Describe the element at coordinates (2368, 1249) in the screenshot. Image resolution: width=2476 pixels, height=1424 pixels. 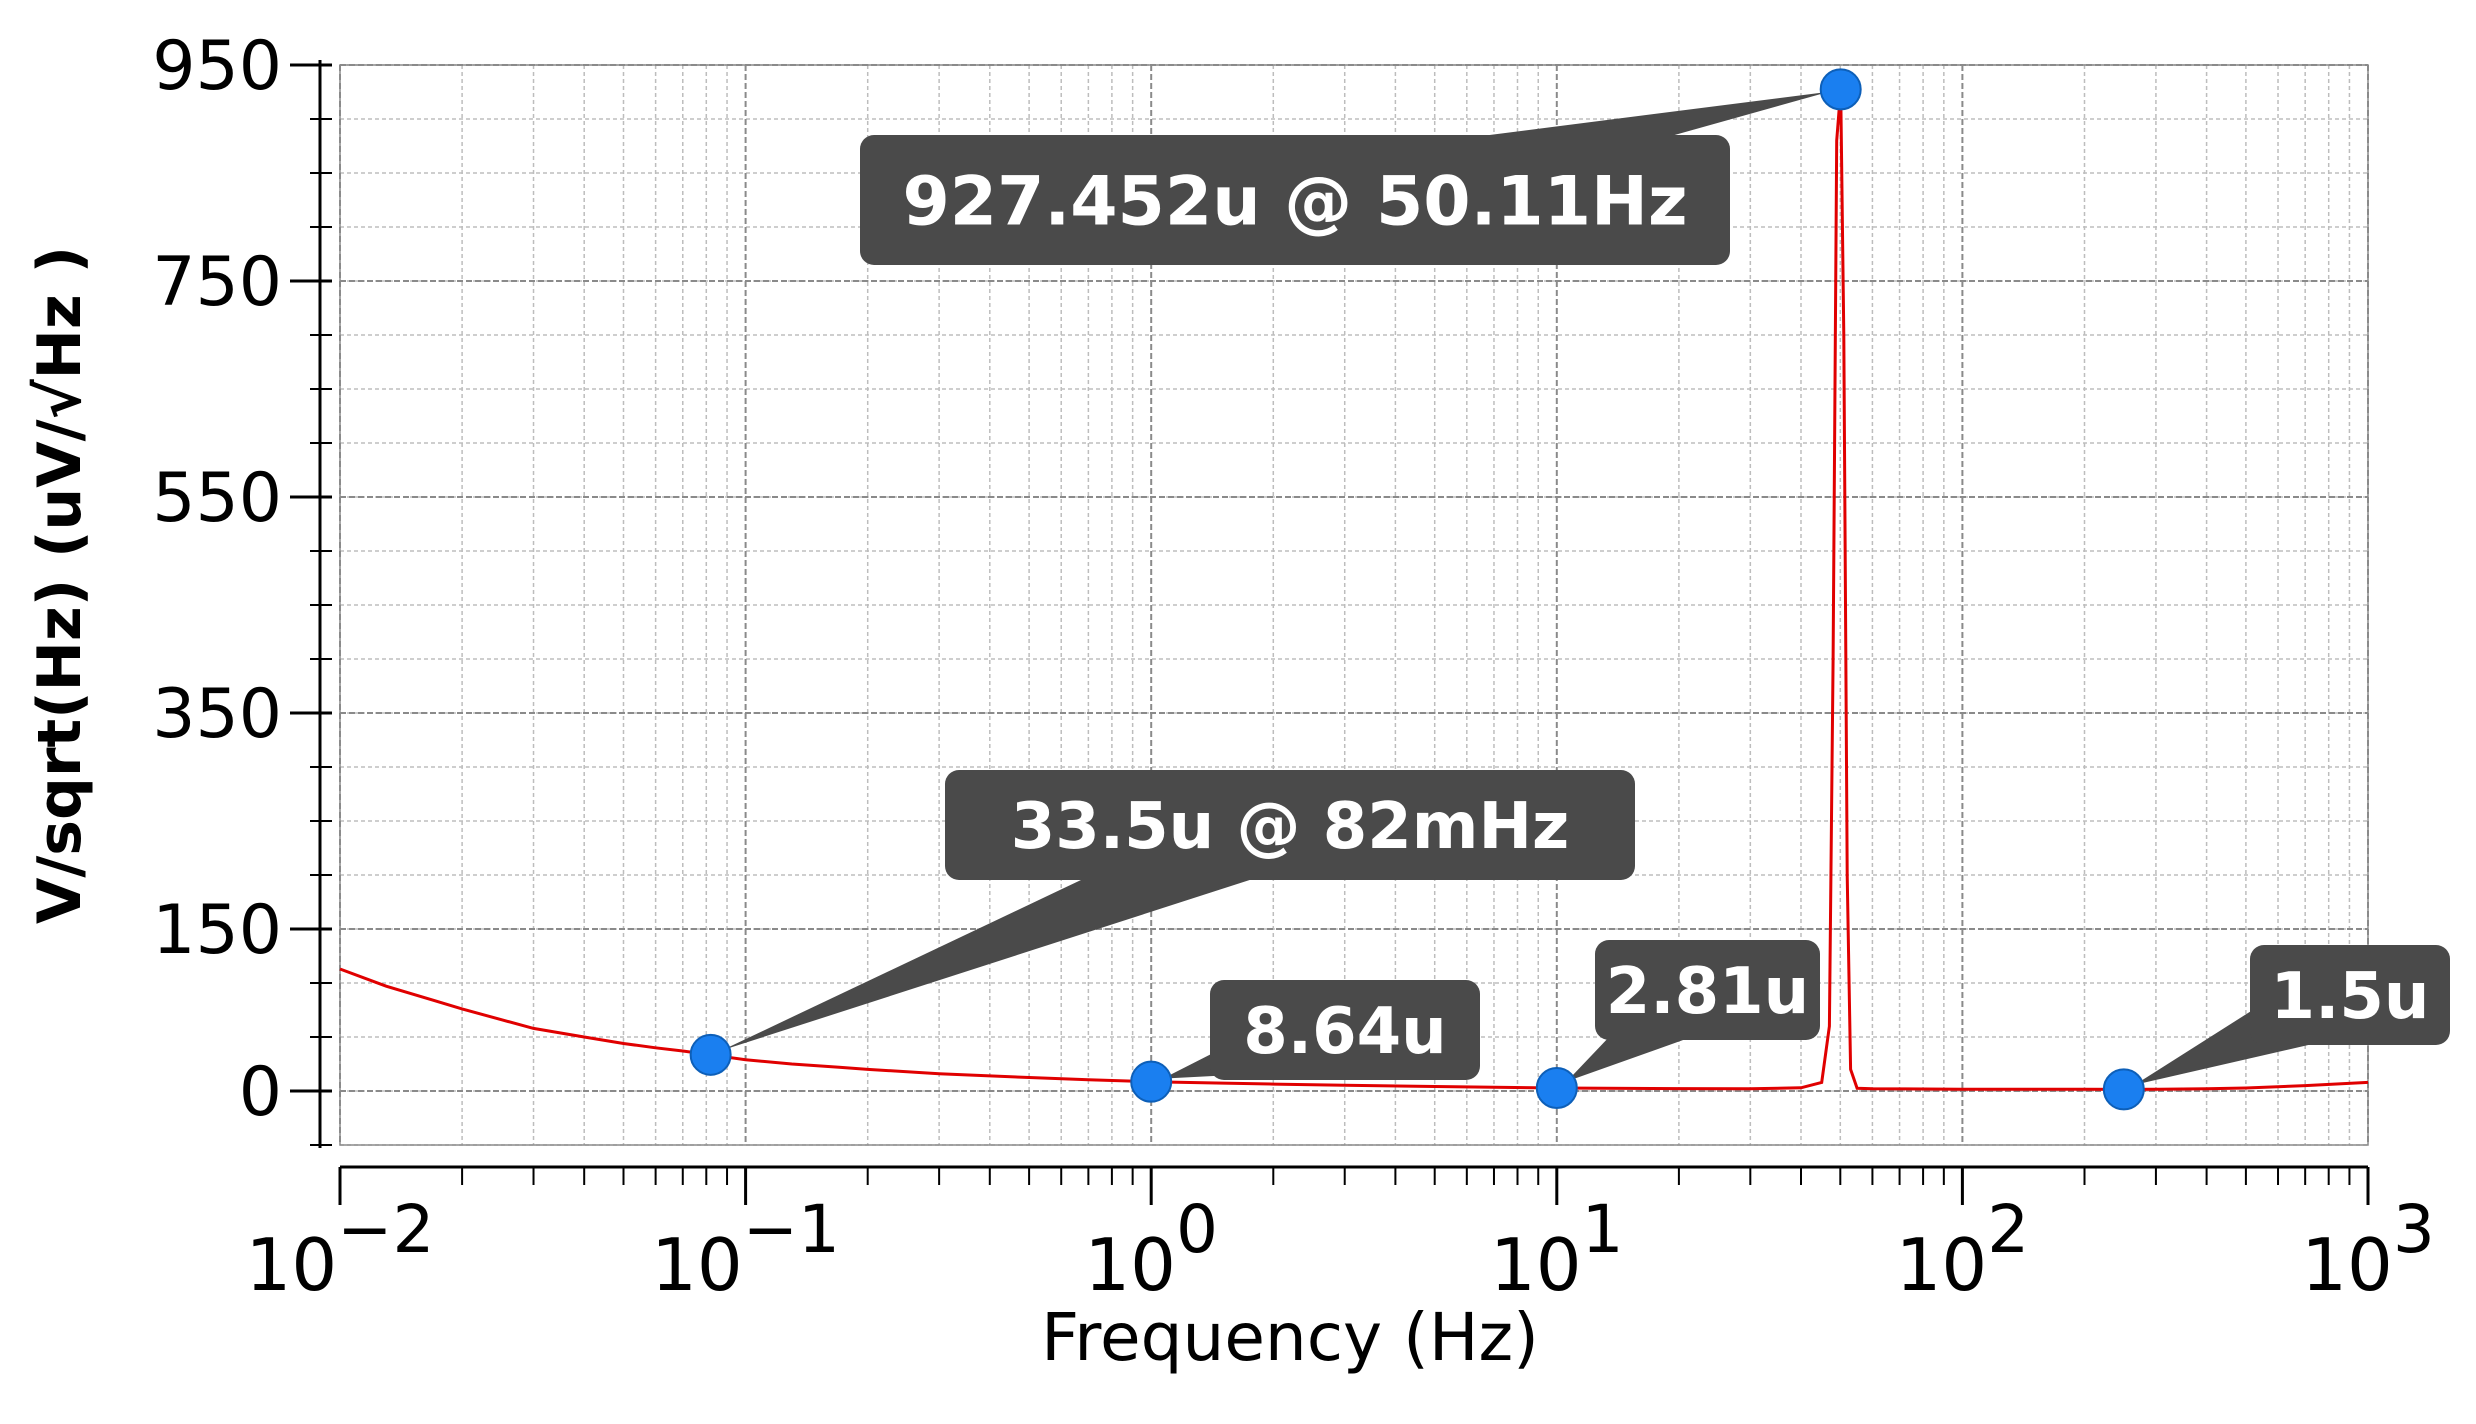
I see `x-tick-label: 10³` at that location.